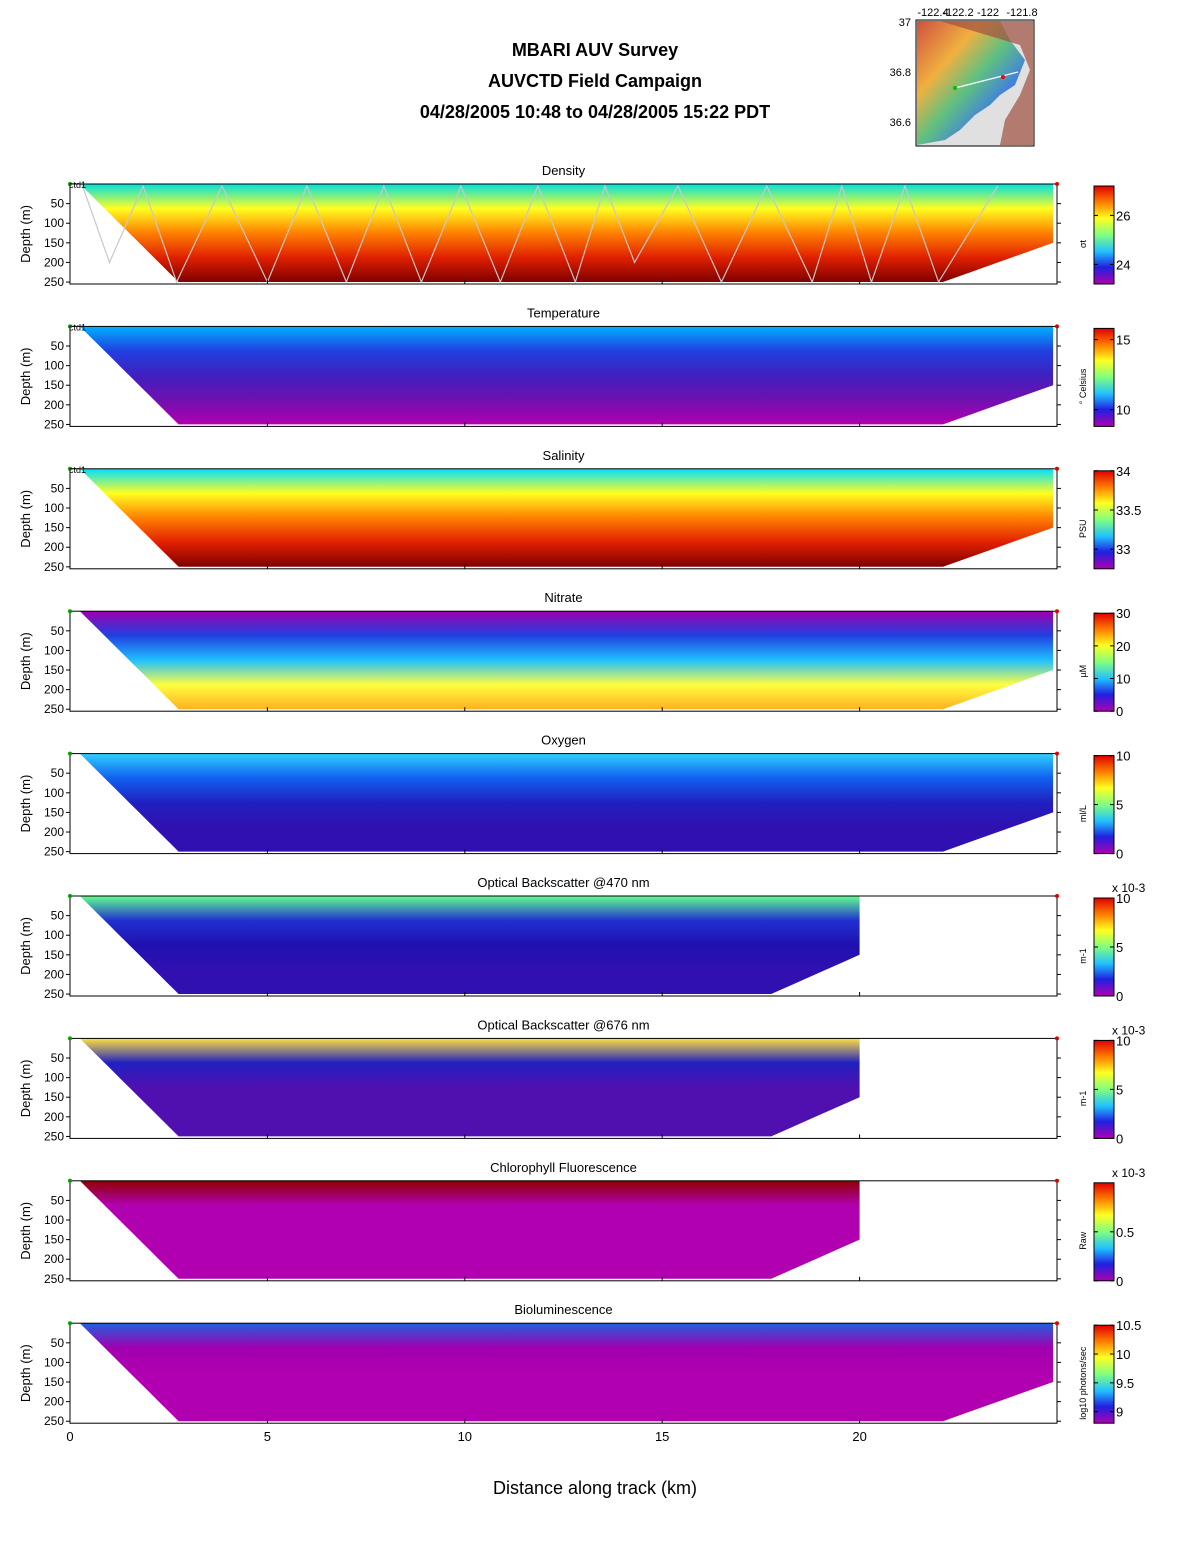  What do you see at coordinates (1123, 613) in the screenshot?
I see `colorbar-tick-label: 30` at bounding box center [1123, 613].